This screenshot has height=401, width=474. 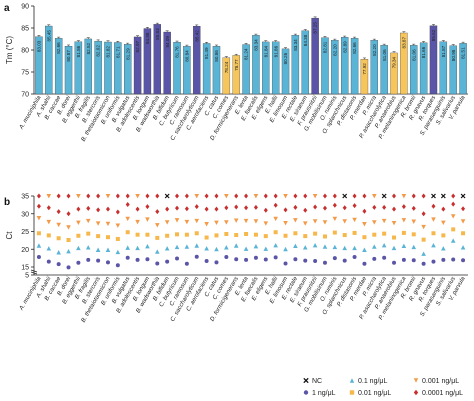 What do you see at coordinates (453, 55) in the screenshot?
I see `bar-value-label: 80.98` at bounding box center [453, 55].